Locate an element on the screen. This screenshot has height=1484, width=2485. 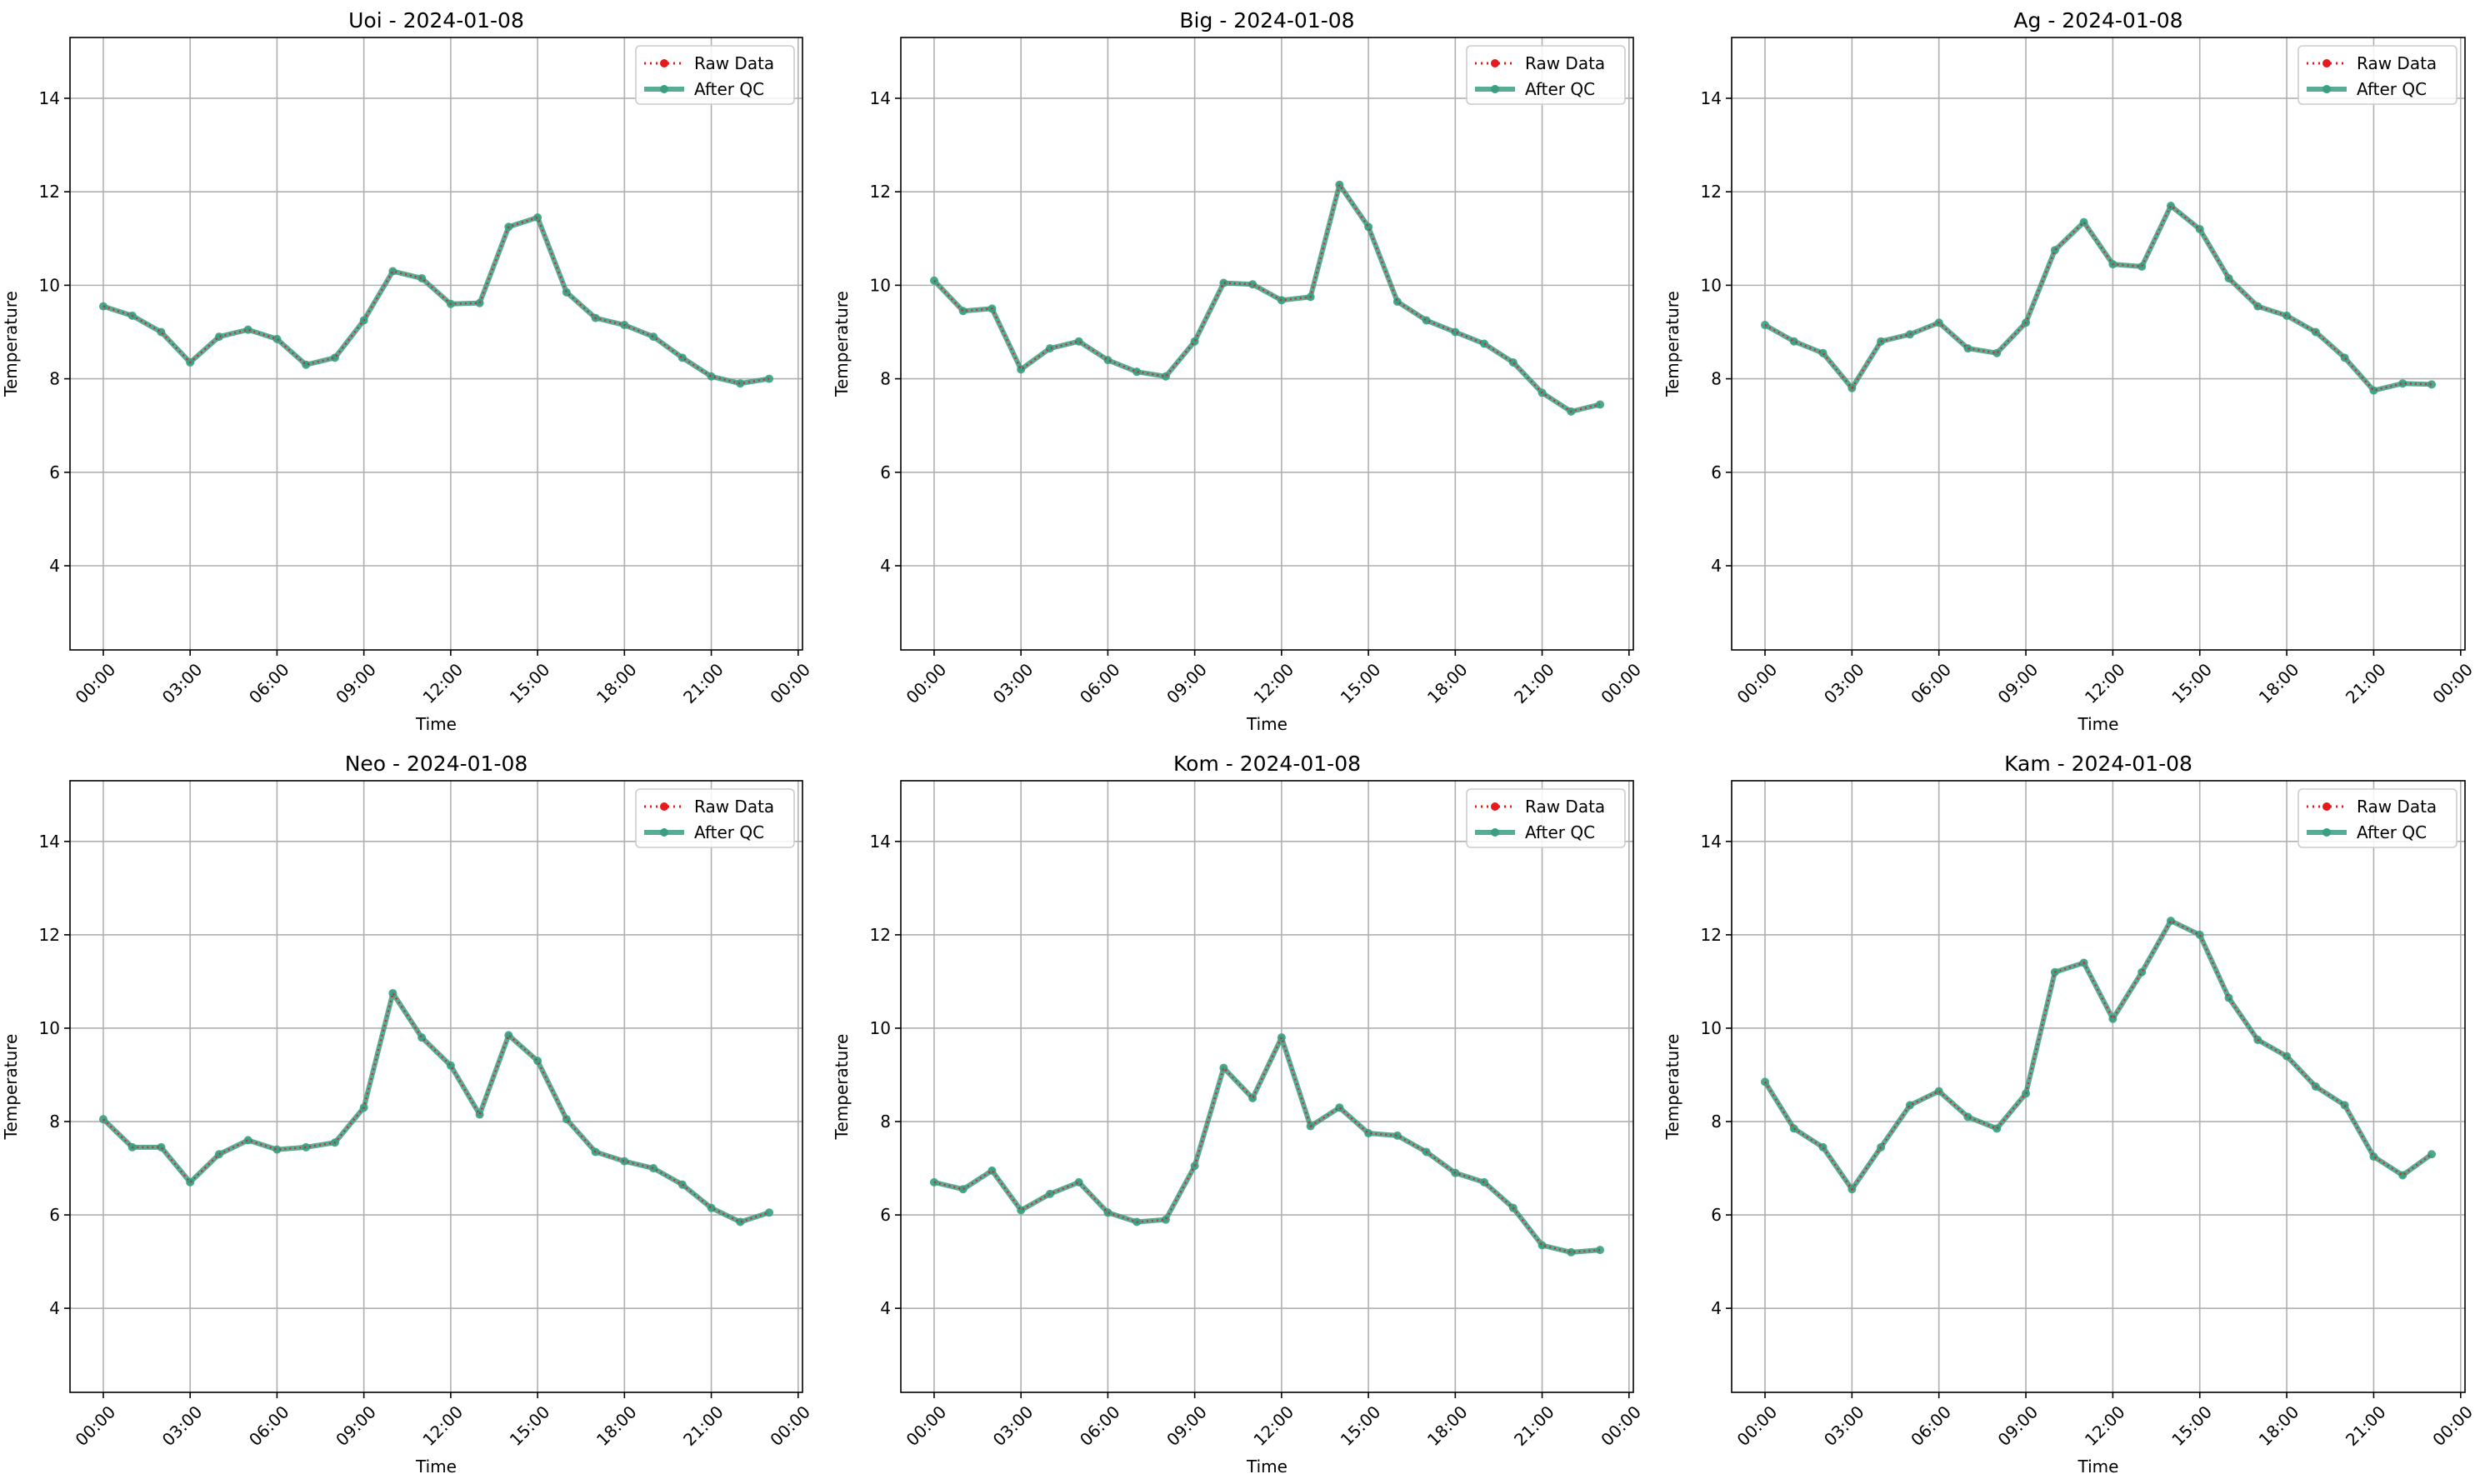
y-tick-label: 8 is located at coordinates (885, 379).